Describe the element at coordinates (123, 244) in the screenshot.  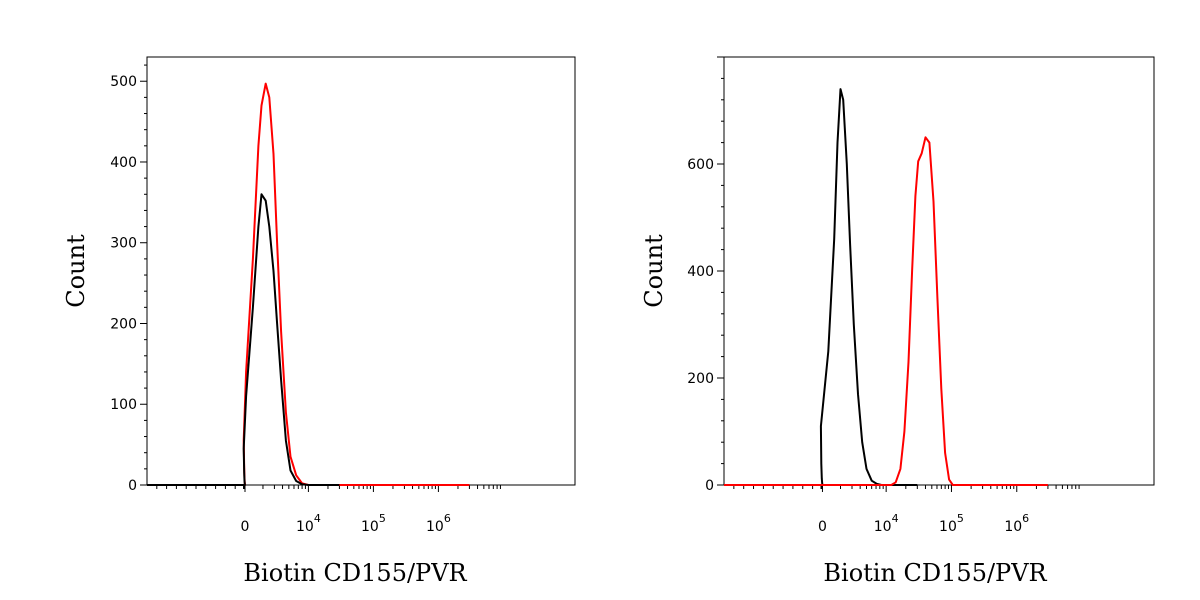
I see `y-tick-label: 300` at that location.